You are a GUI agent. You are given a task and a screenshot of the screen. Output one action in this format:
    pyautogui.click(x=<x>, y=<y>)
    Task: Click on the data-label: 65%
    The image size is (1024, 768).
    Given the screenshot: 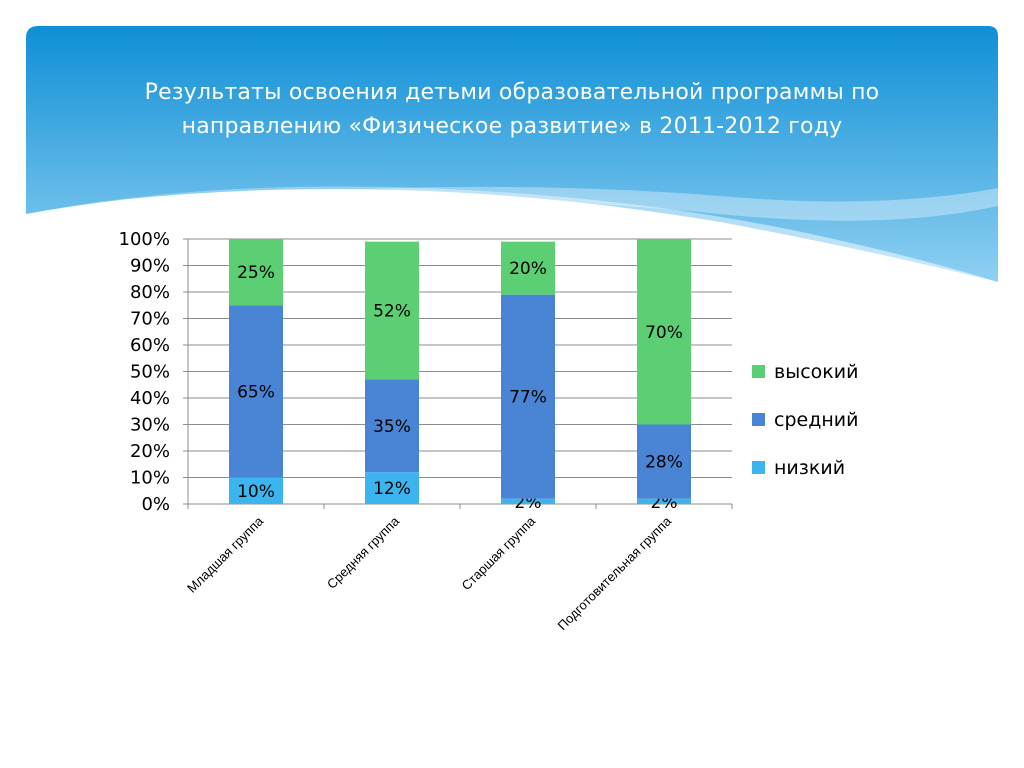 What is the action you would take?
    pyautogui.click(x=256, y=392)
    